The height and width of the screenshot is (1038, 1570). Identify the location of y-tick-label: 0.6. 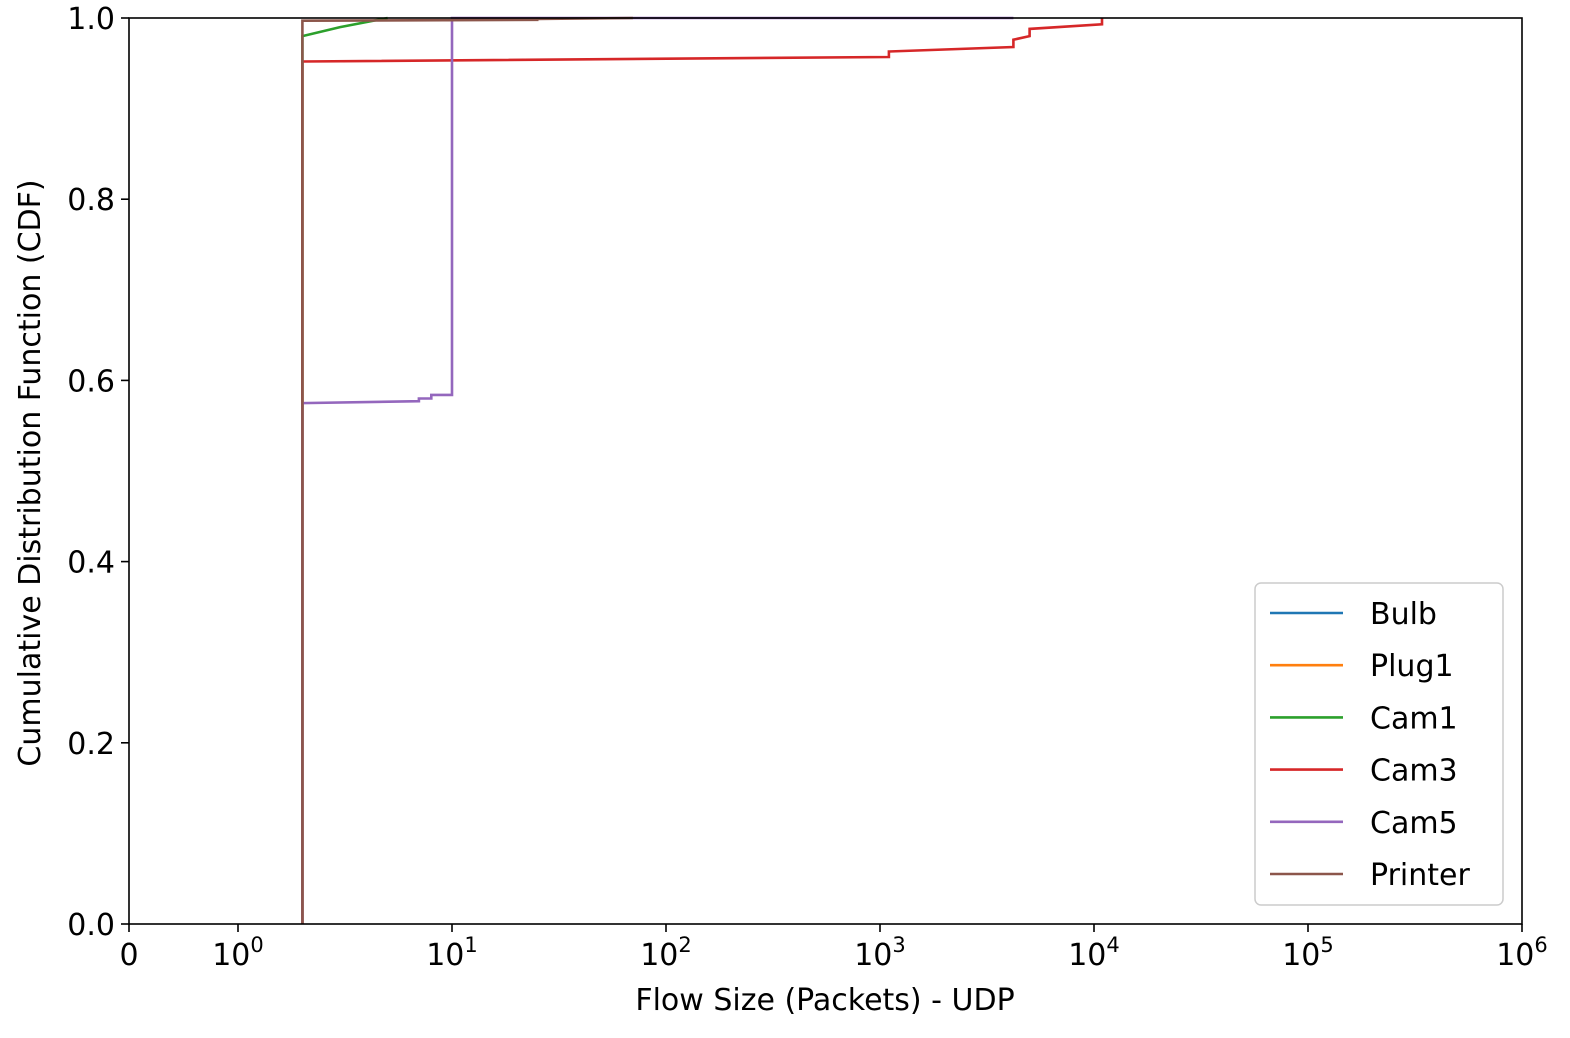
(91, 381).